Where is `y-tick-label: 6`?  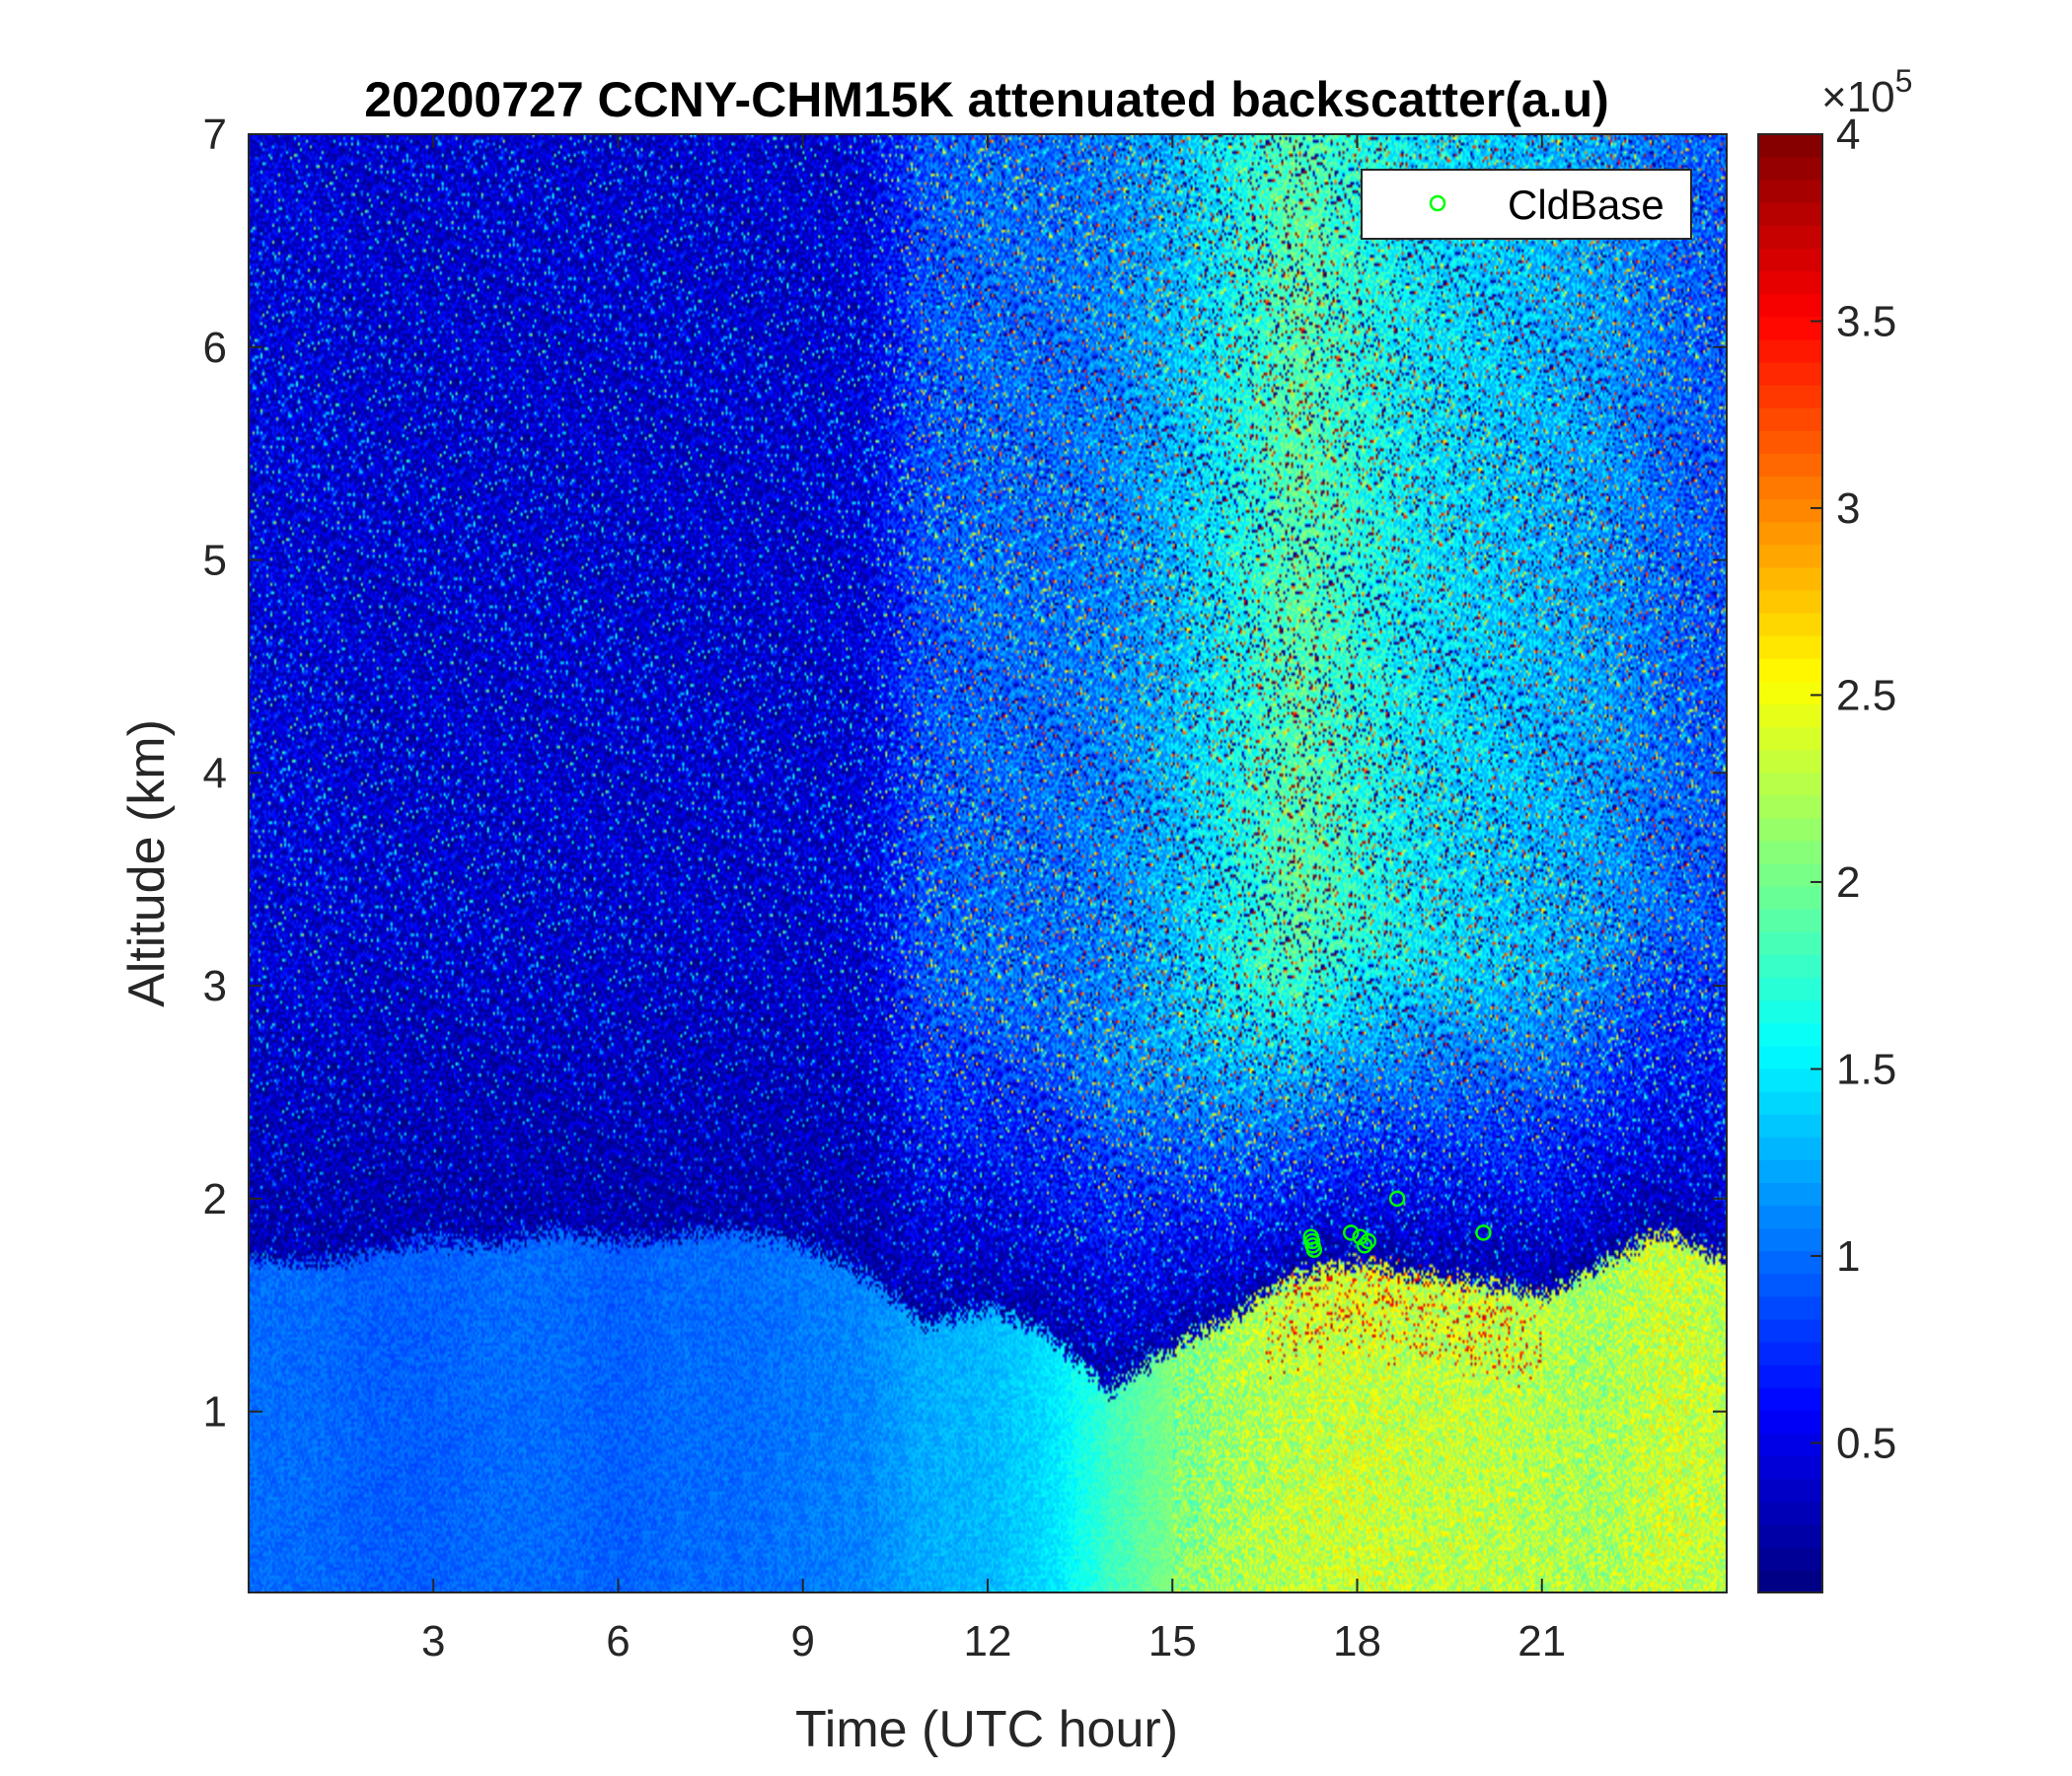
y-tick-label: 6 is located at coordinates (215, 348).